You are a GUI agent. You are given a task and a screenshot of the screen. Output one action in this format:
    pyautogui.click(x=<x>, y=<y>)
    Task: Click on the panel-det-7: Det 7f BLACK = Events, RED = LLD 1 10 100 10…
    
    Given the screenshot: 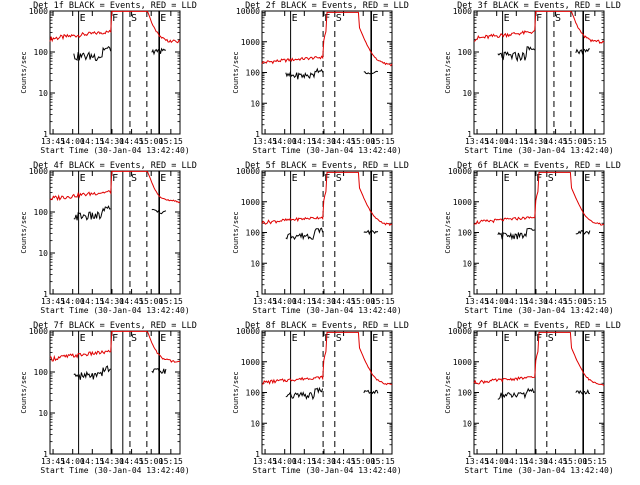 What is the action you would take?
    pyautogui.click(x=108, y=398)
    